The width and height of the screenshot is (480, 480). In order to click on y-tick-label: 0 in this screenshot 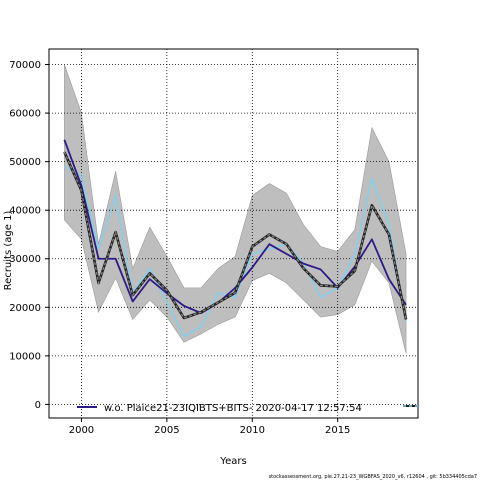, I will do `click(38, 405)`.